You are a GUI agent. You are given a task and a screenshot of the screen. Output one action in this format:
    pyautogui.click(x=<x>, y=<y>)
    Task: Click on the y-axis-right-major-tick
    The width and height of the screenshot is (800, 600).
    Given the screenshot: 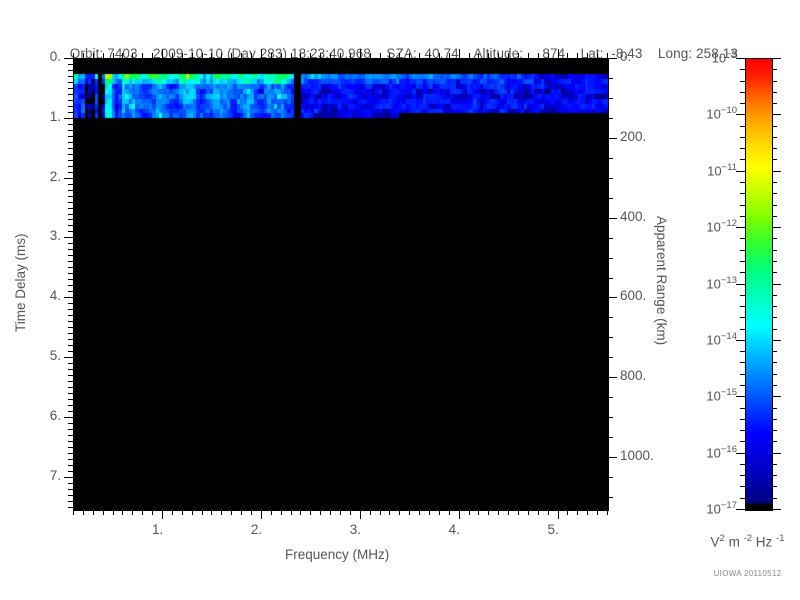 What is the action you would take?
    pyautogui.click(x=612, y=218)
    